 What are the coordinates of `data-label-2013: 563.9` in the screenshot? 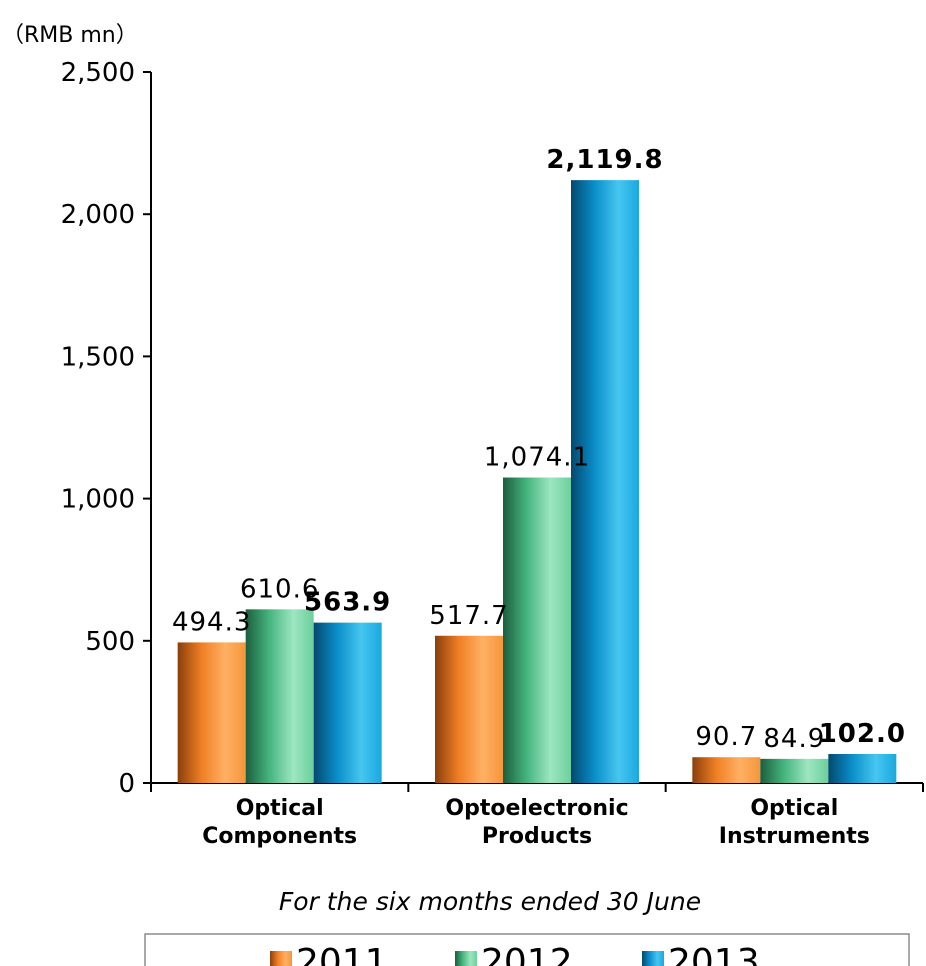 It's located at (347, 603).